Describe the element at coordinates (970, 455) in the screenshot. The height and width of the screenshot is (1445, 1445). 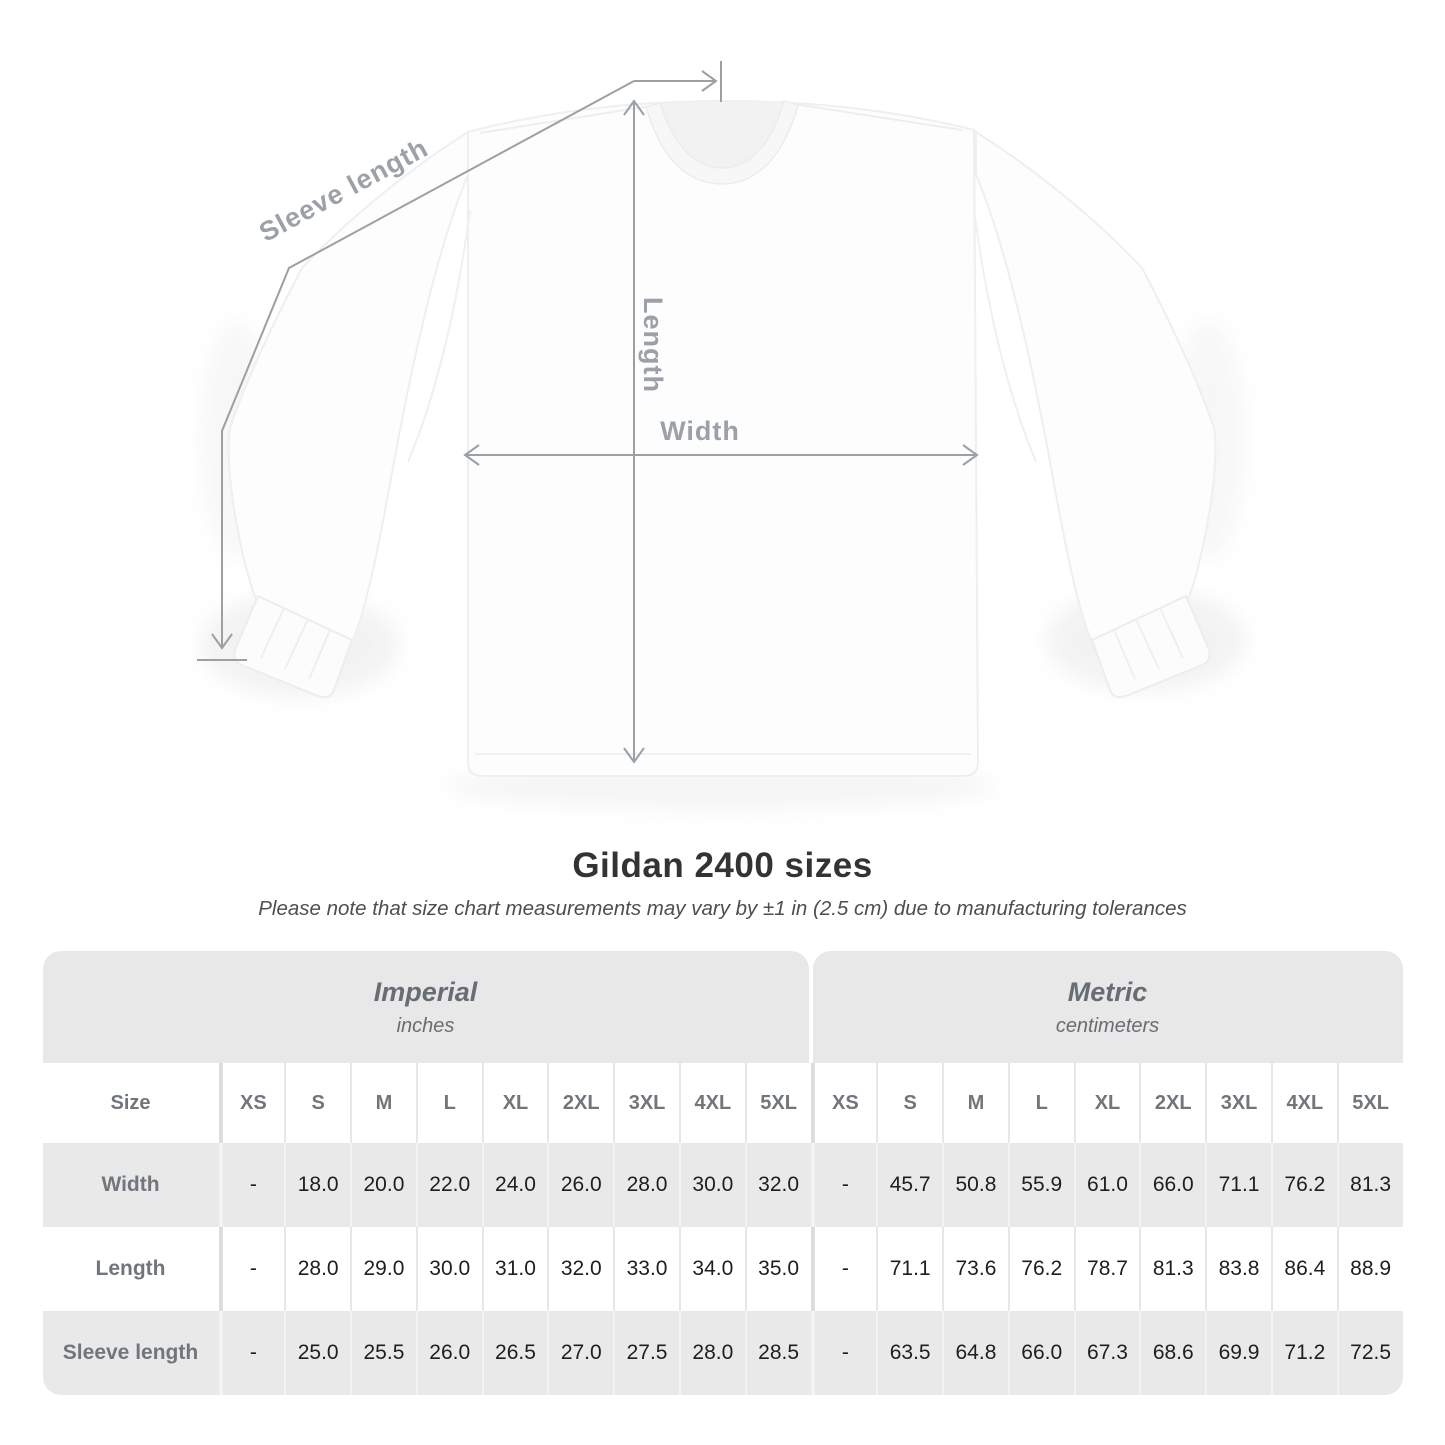
I see `width-arrowhead-right` at that location.